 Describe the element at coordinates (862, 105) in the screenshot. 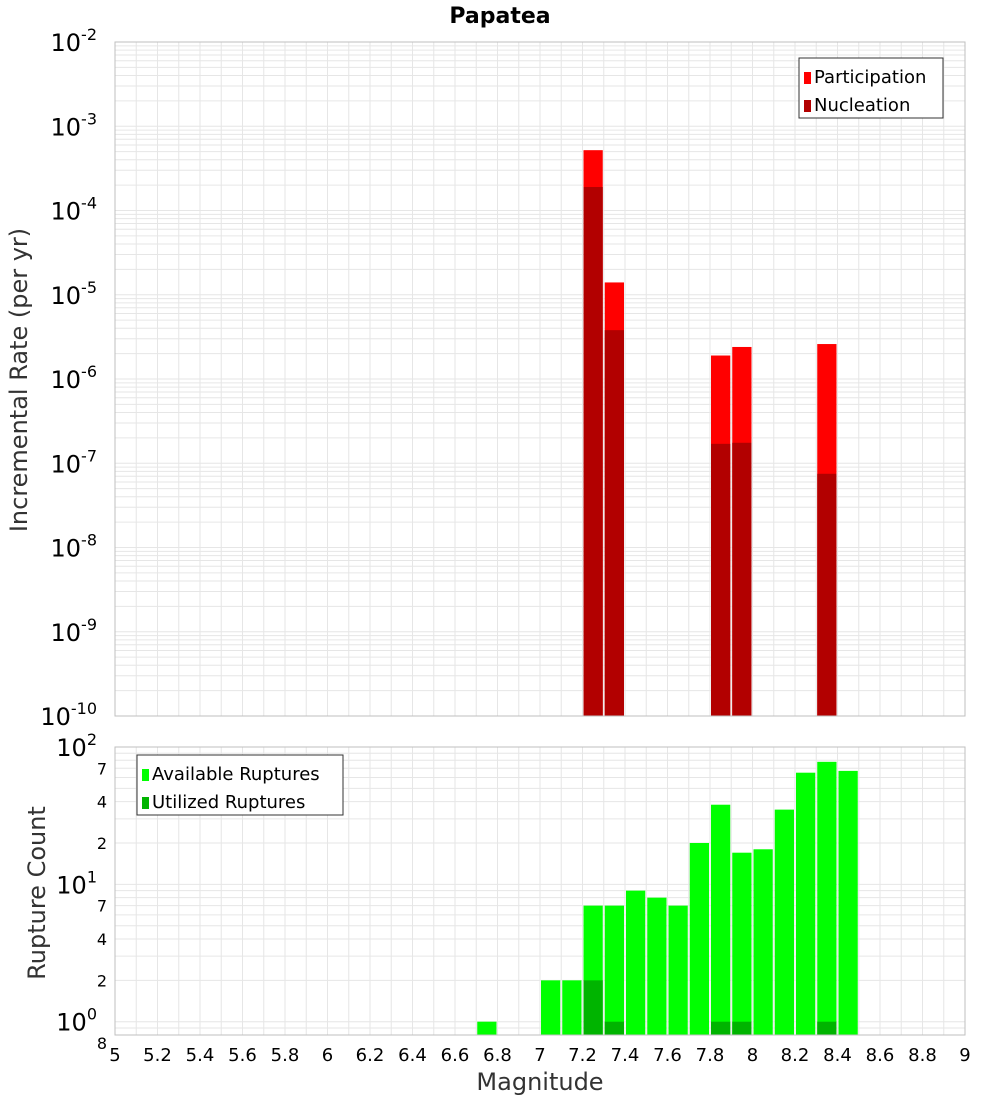

I see `legend-label: Nucleation` at that location.